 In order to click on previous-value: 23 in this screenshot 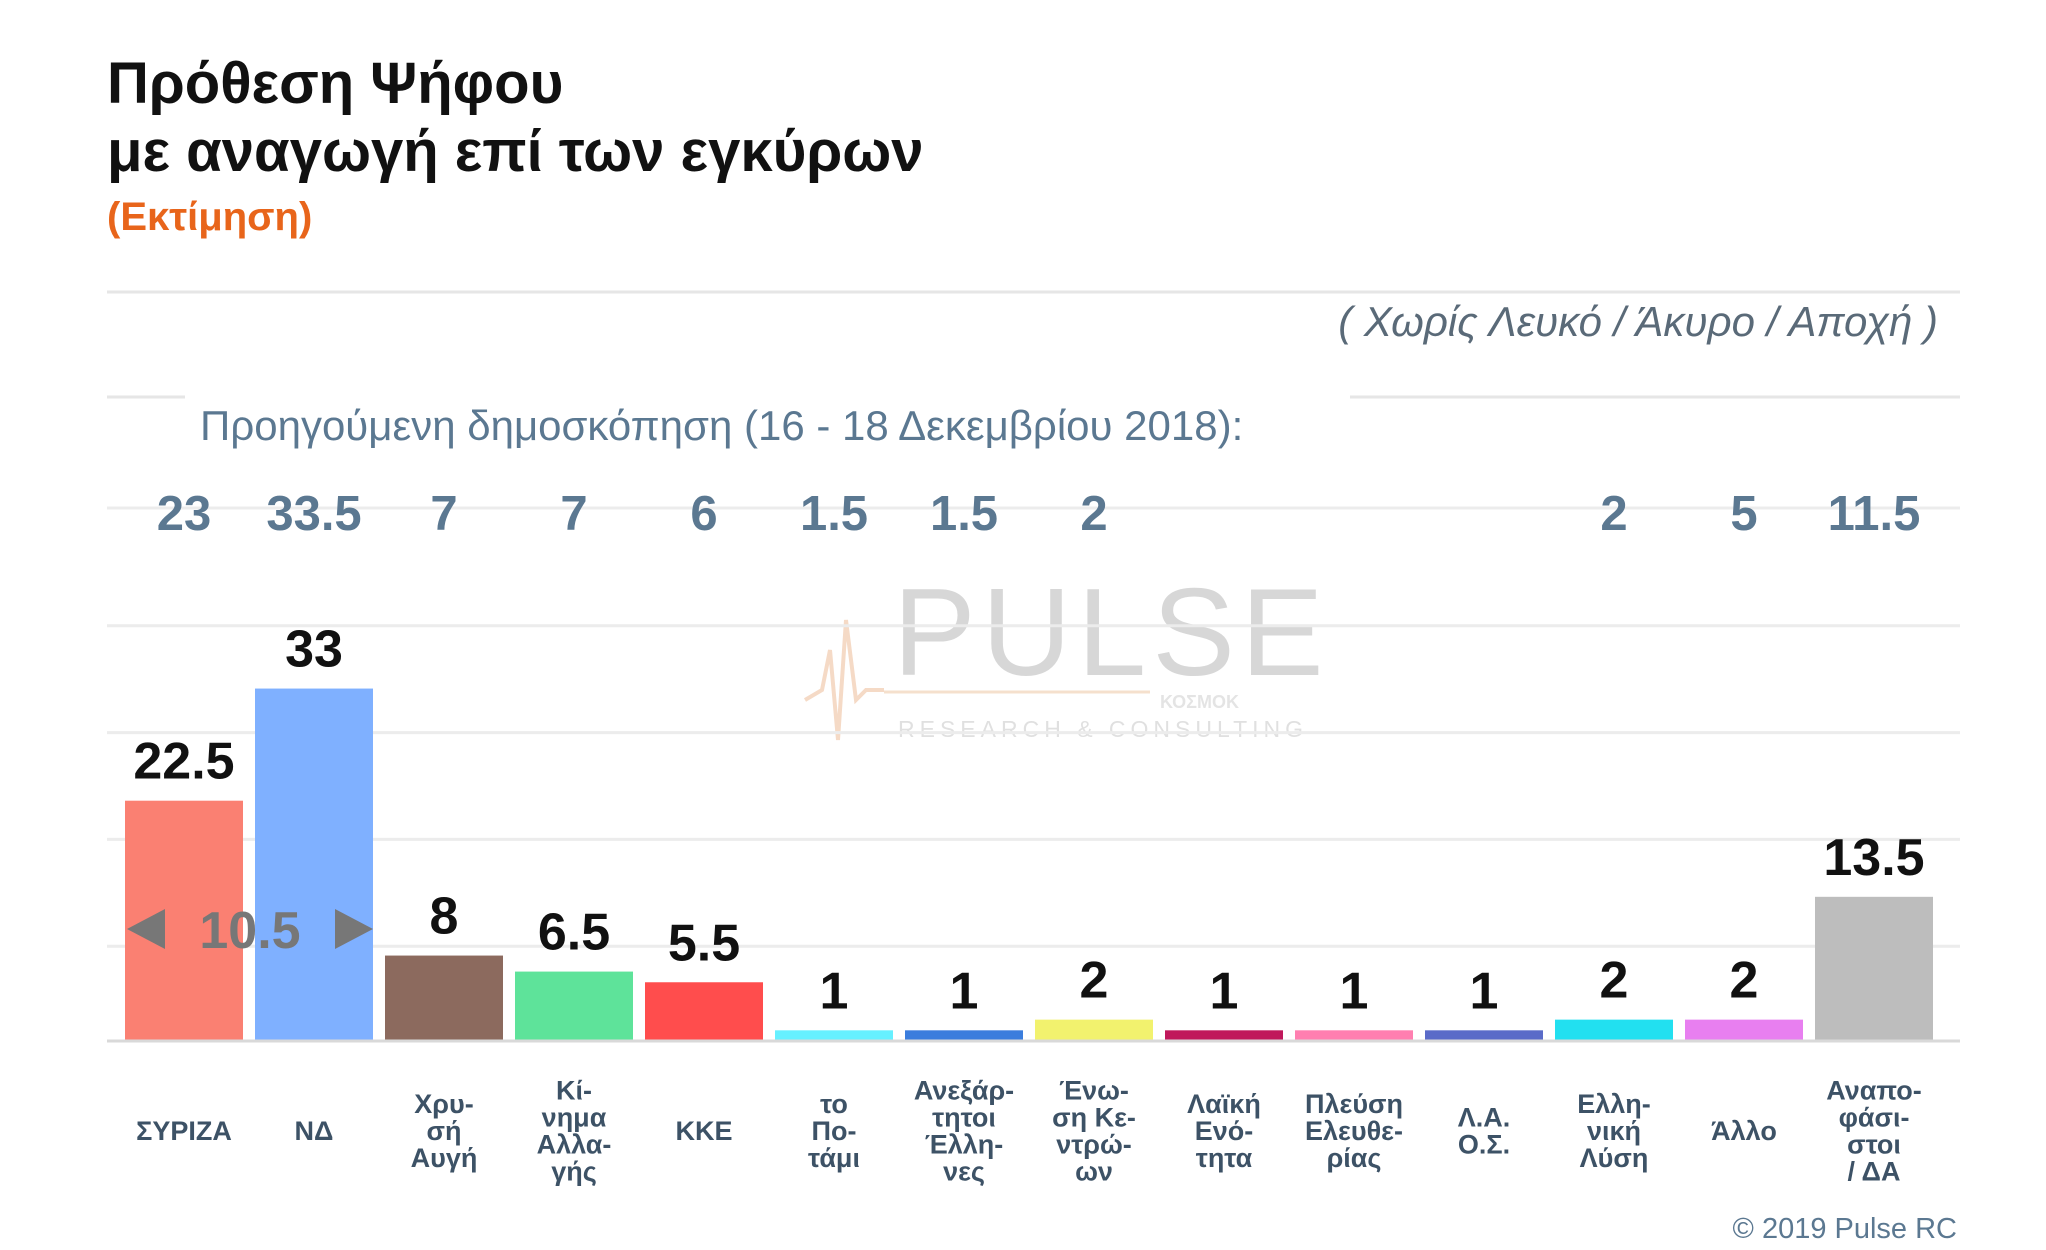, I will do `click(184, 514)`.